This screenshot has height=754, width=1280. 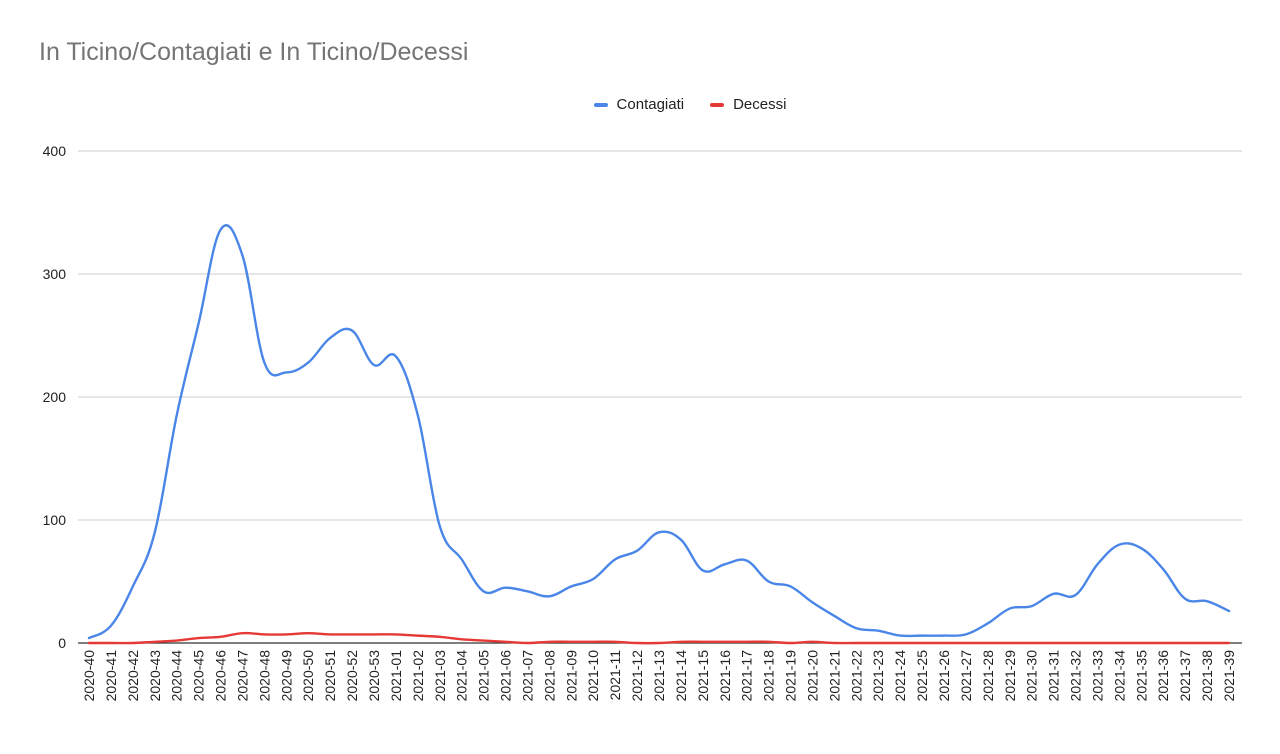 I want to click on x-tick-label: 2021-01, so click(x=396, y=676).